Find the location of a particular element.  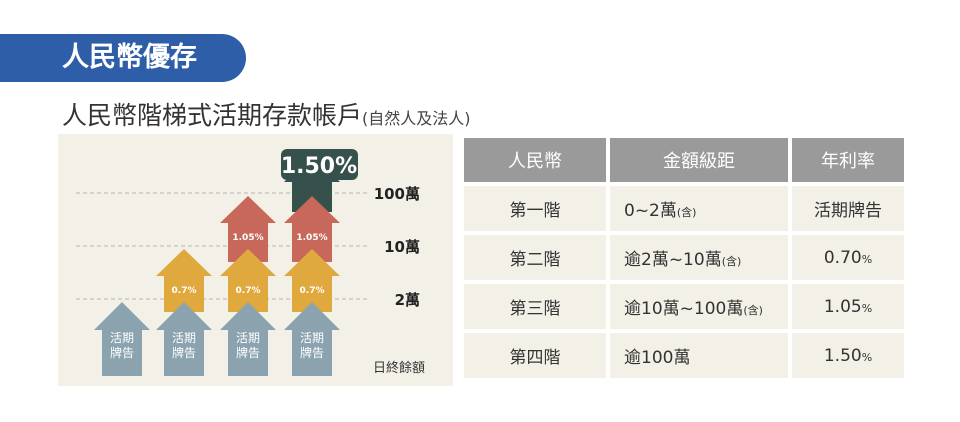

tier-cell: 第二階 is located at coordinates (535, 257).